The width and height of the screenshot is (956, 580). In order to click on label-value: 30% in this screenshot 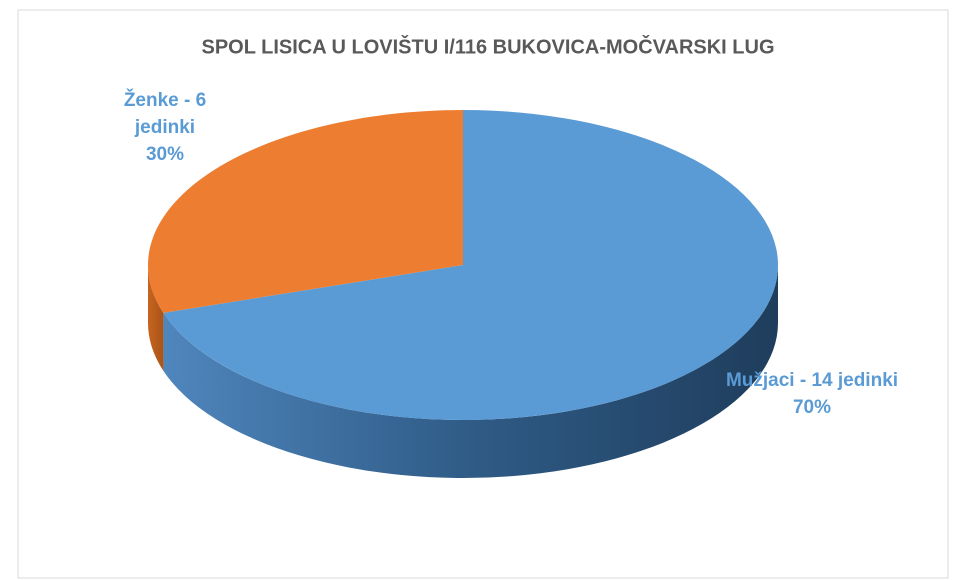, I will do `click(165, 154)`.